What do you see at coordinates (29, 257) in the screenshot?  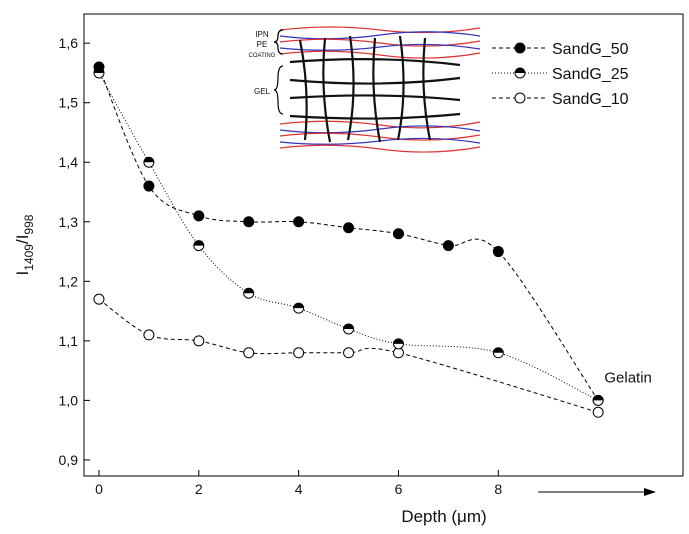 I see `y-axis-title-part: 1409` at bounding box center [29, 257].